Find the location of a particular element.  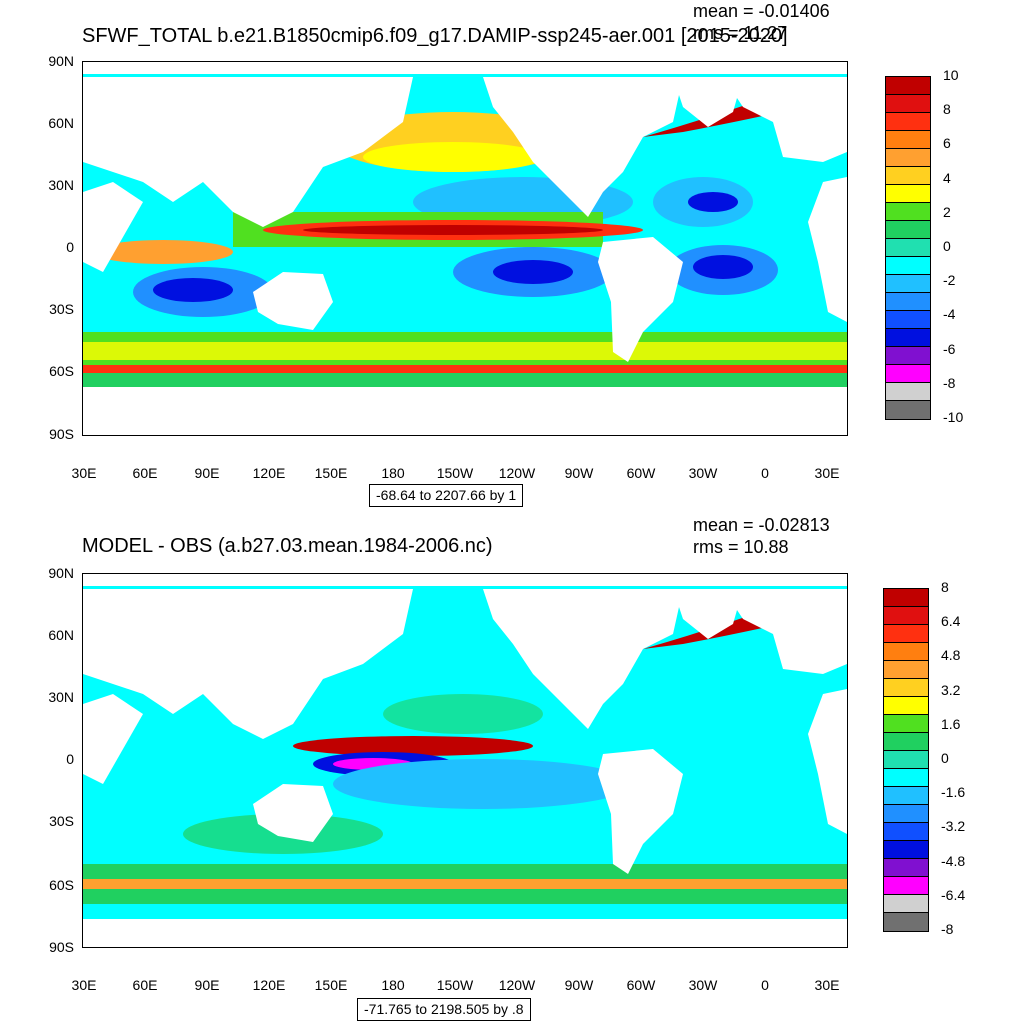

colorbar-label: 3.2 is located at coordinates (951, 689).